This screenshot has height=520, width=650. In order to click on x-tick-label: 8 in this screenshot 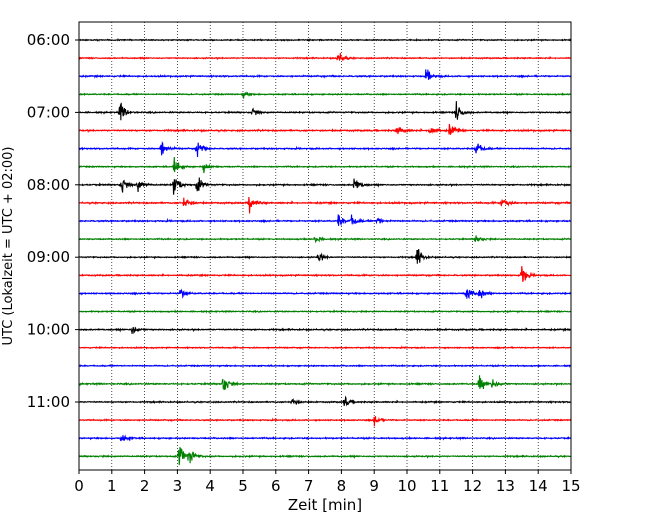, I will do `click(342, 486)`.